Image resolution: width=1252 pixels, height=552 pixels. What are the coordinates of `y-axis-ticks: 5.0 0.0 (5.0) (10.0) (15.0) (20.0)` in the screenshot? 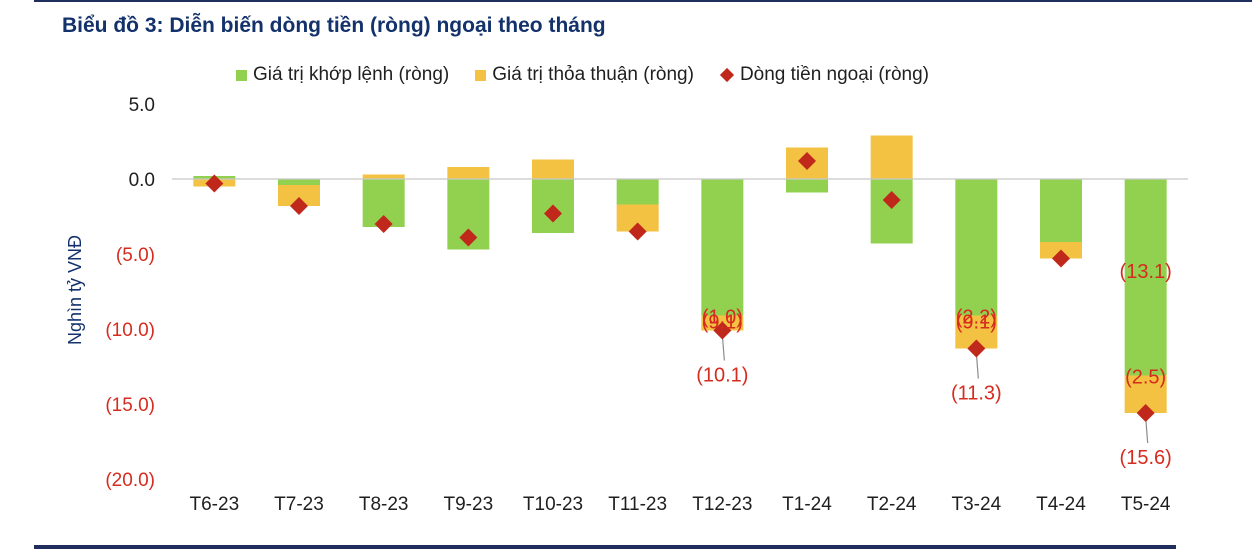 It's located at (130, 293).